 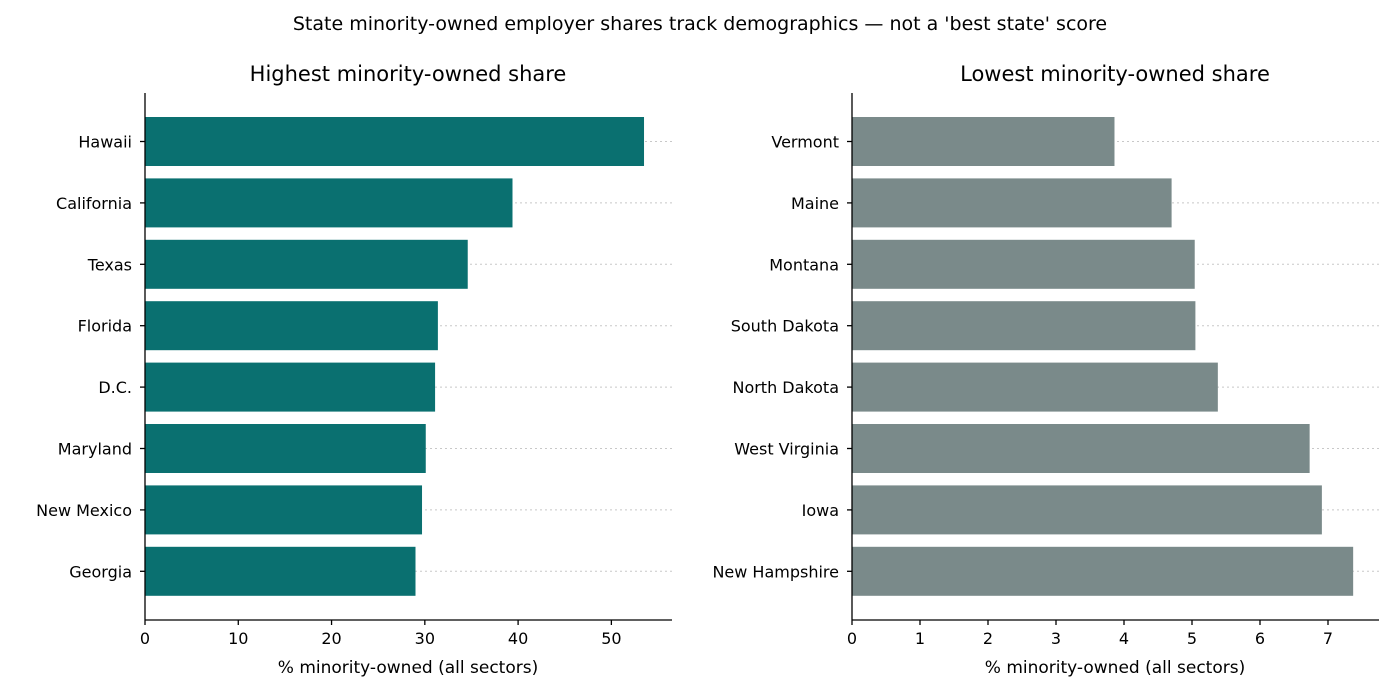 I want to click on y-tick-label-highest: Georgia, so click(x=100, y=571).